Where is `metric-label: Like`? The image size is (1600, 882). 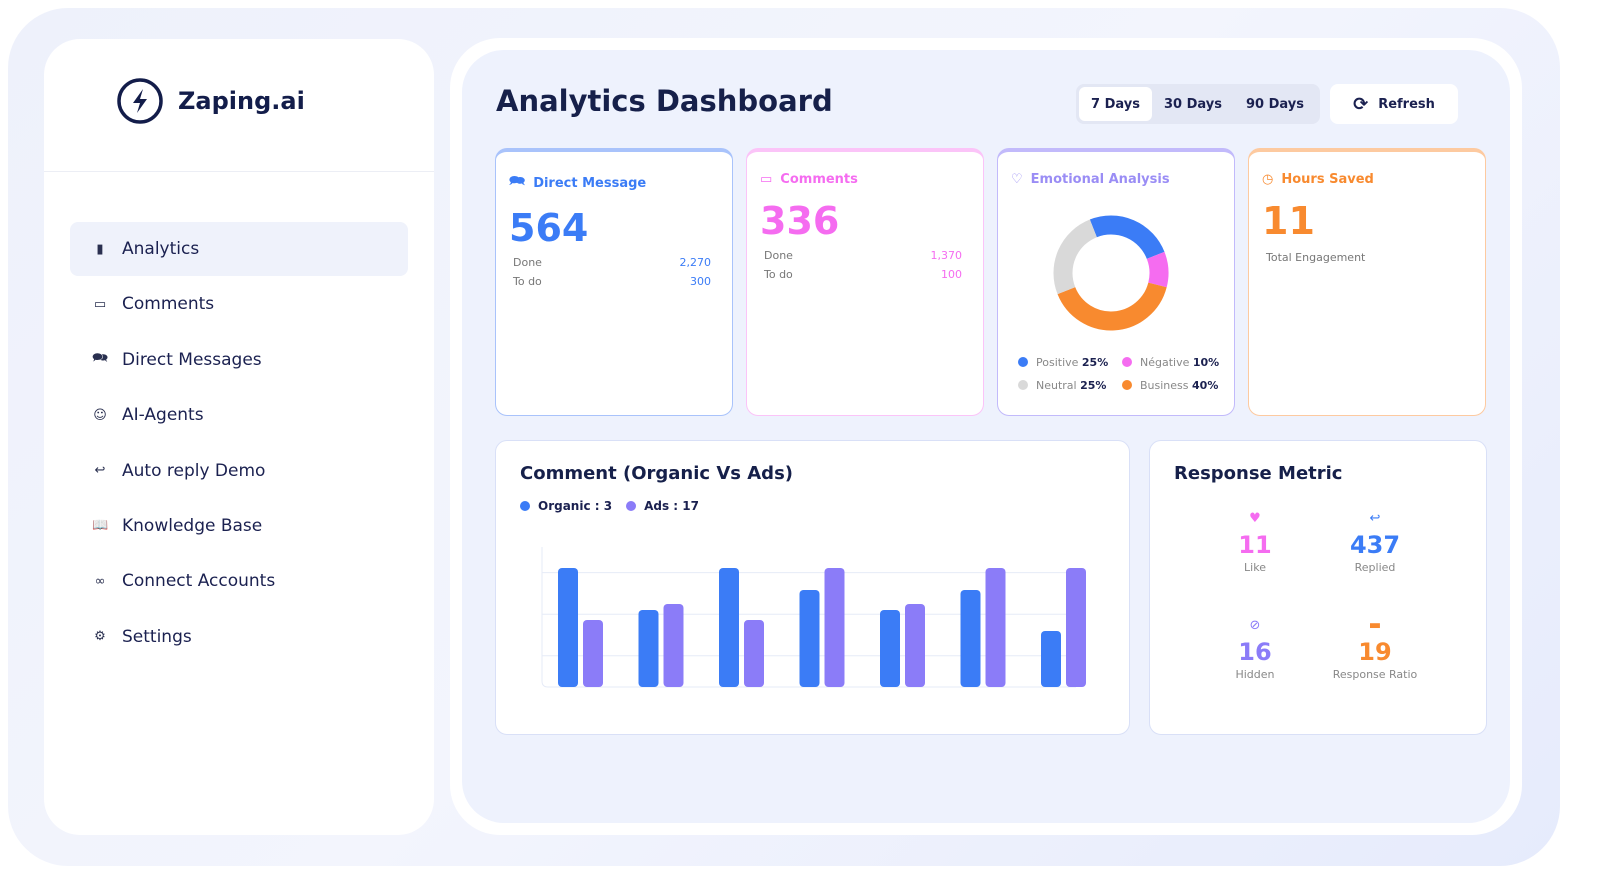
metric-label: Like is located at coordinates (1255, 567).